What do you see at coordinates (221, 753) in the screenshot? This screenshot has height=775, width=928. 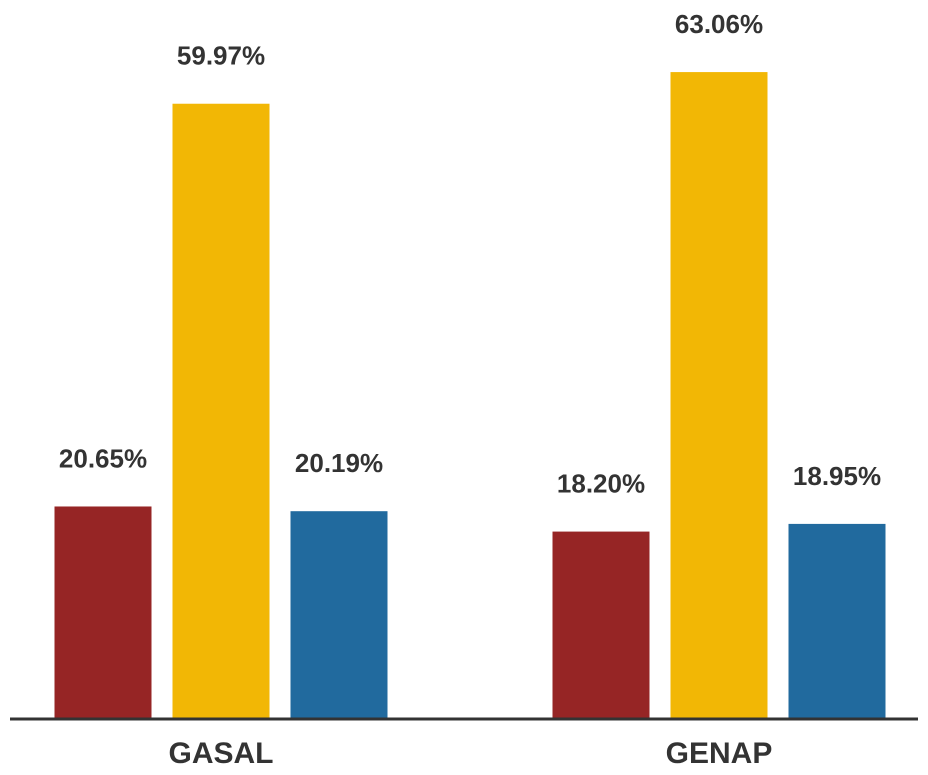 I see `x-tick-label: GASAL` at bounding box center [221, 753].